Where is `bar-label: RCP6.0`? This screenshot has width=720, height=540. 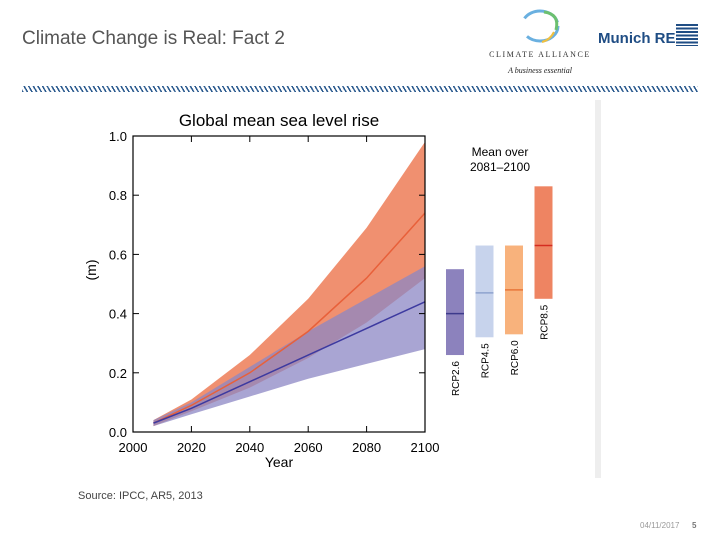 bar-label: RCP6.0 is located at coordinates (515, 357).